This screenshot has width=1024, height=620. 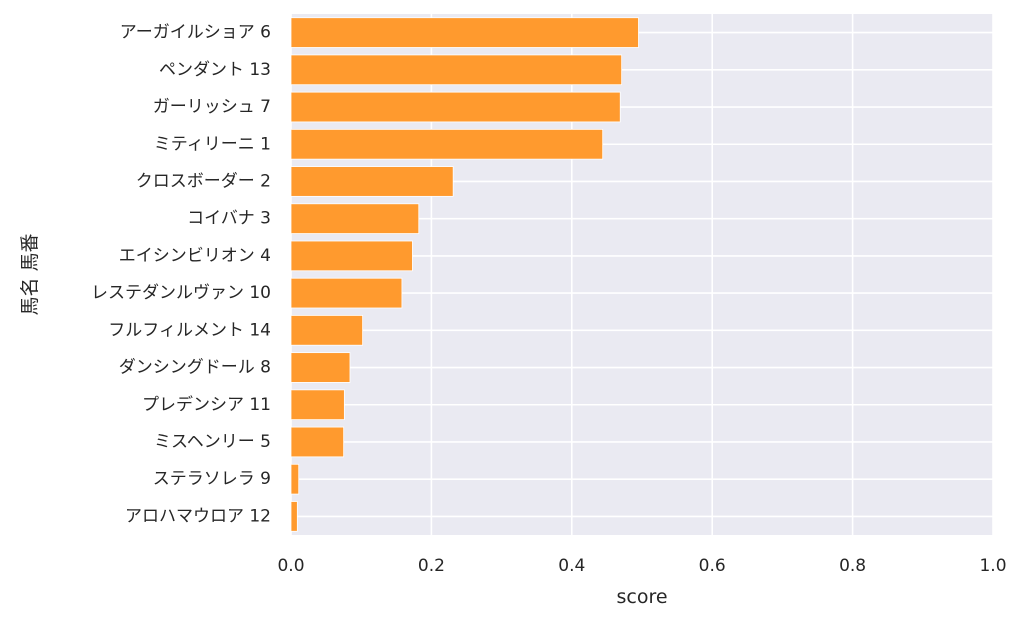 What do you see at coordinates (212, 442) in the screenshot?
I see `y-tick-label: ミスヘンリー 5` at bounding box center [212, 442].